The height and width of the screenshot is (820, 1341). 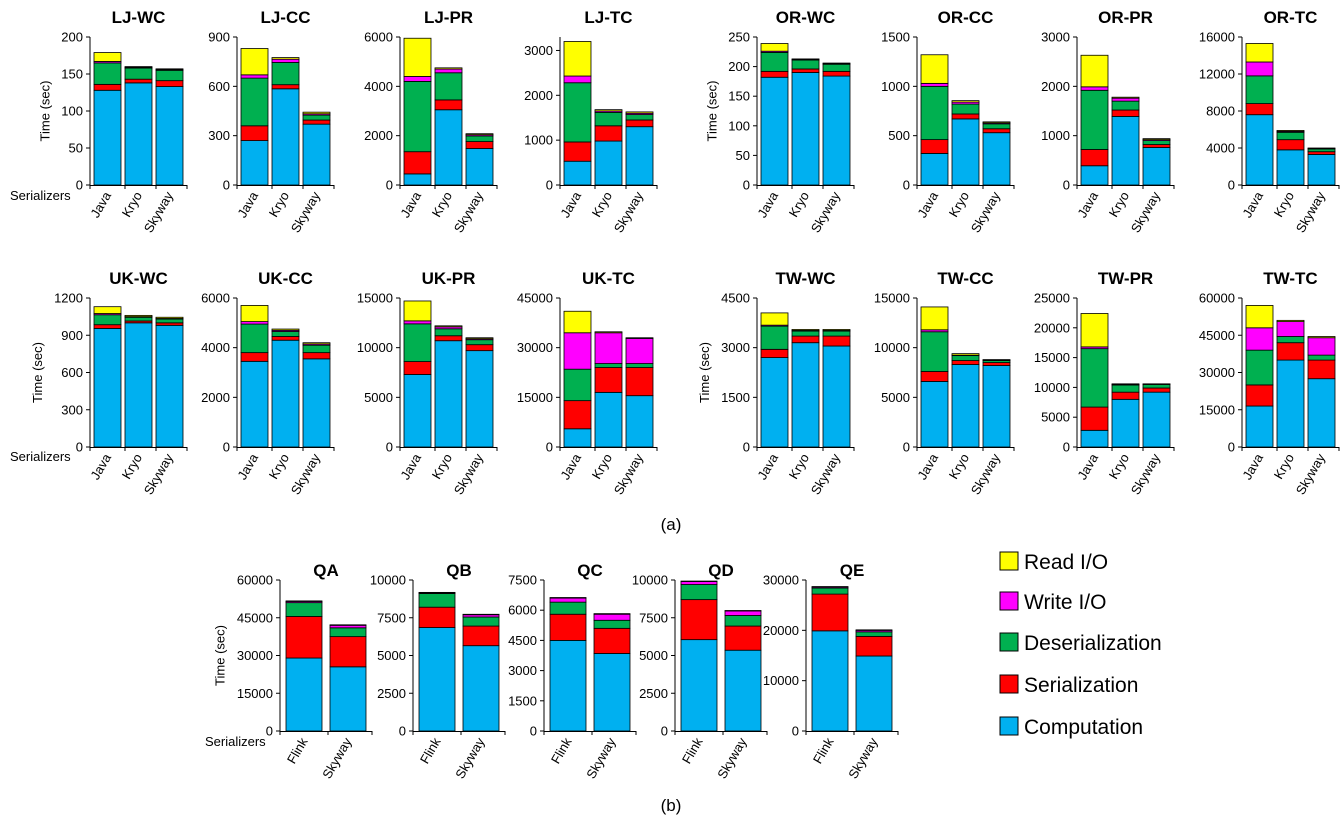 What do you see at coordinates (522, 610) in the screenshot?
I see `y-tick-label-qc: 6000` at bounding box center [522, 610].